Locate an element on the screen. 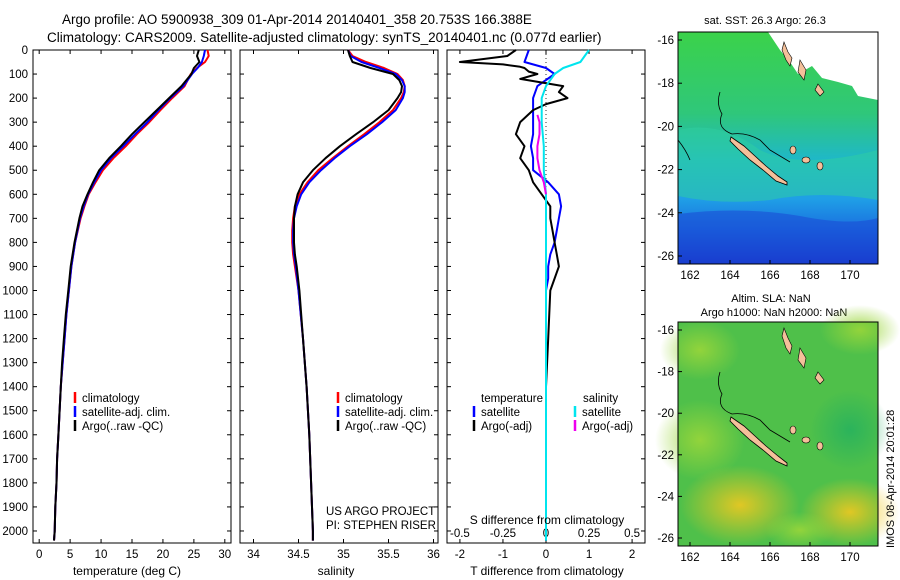 This screenshot has width=900, height=580. legend-label-s-argo: Argo(-adj) is located at coordinates (607, 427).